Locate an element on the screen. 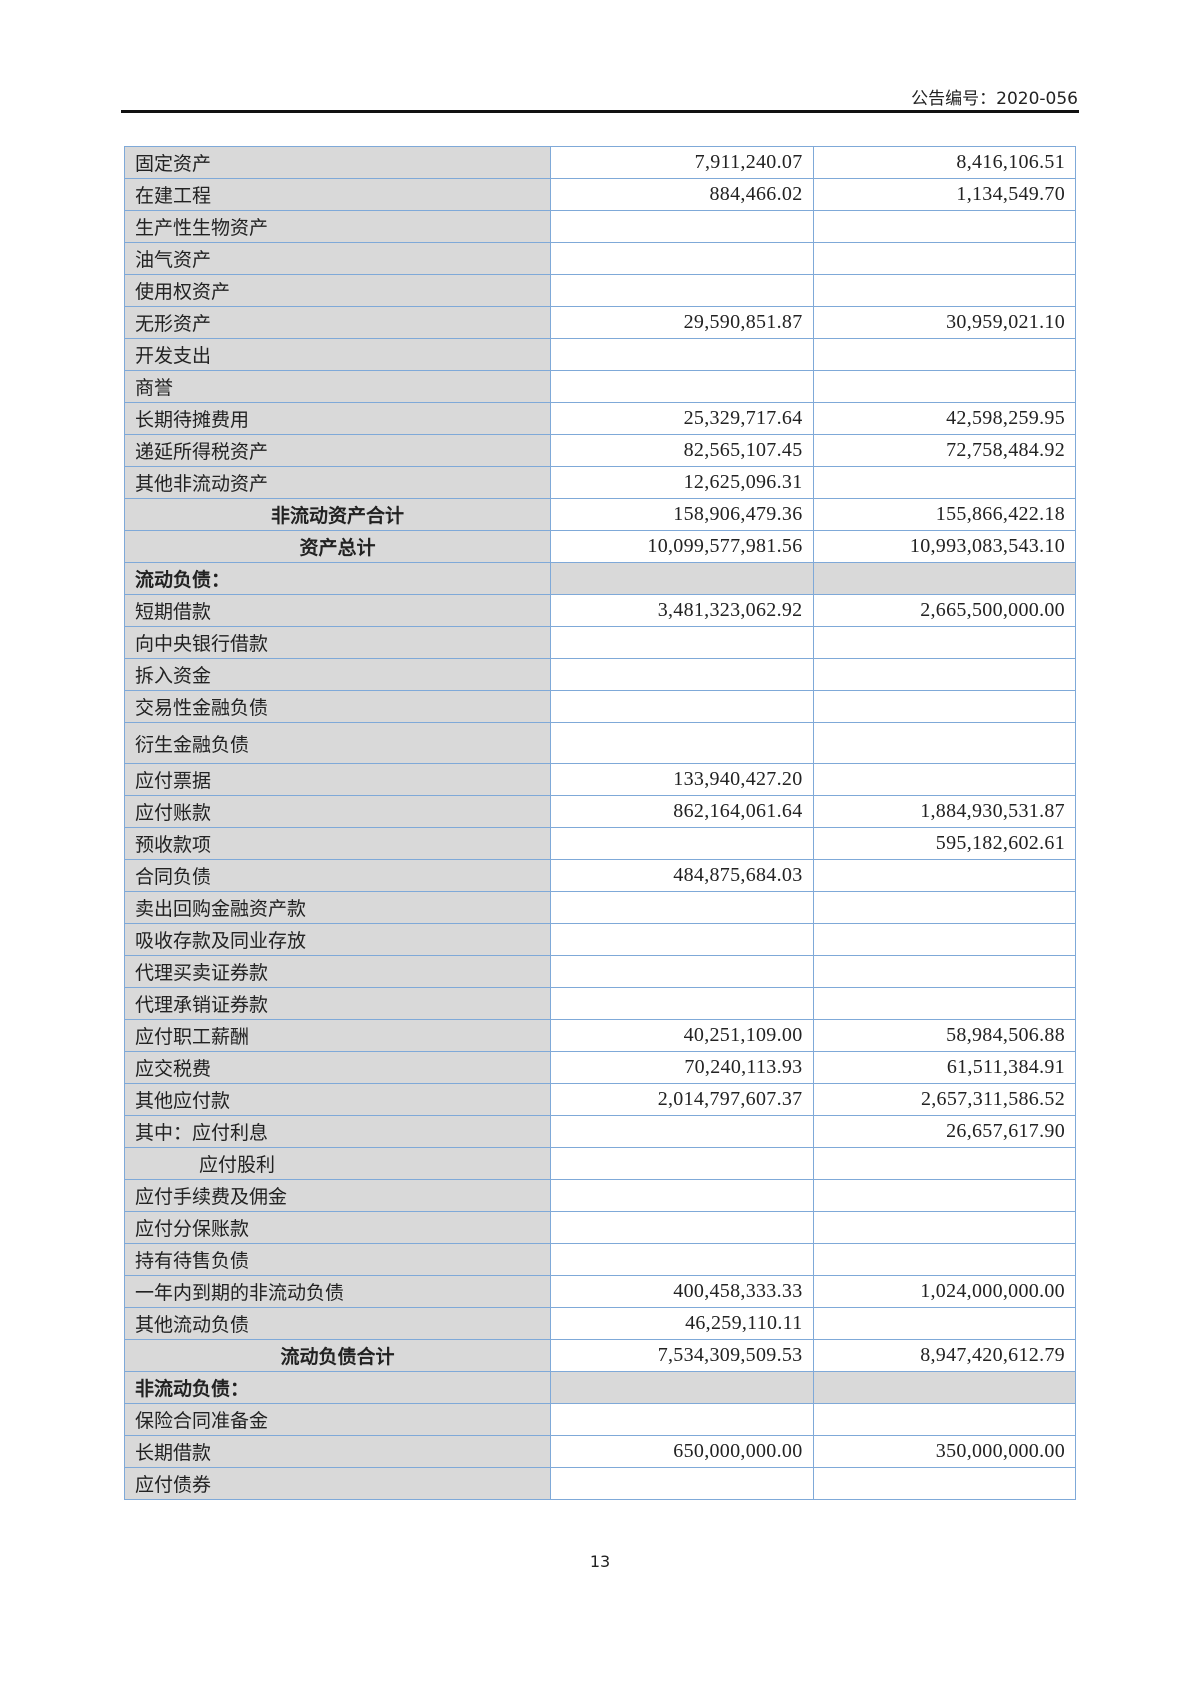  row-label: 吸收存款及同业存放 is located at coordinates (337, 939).